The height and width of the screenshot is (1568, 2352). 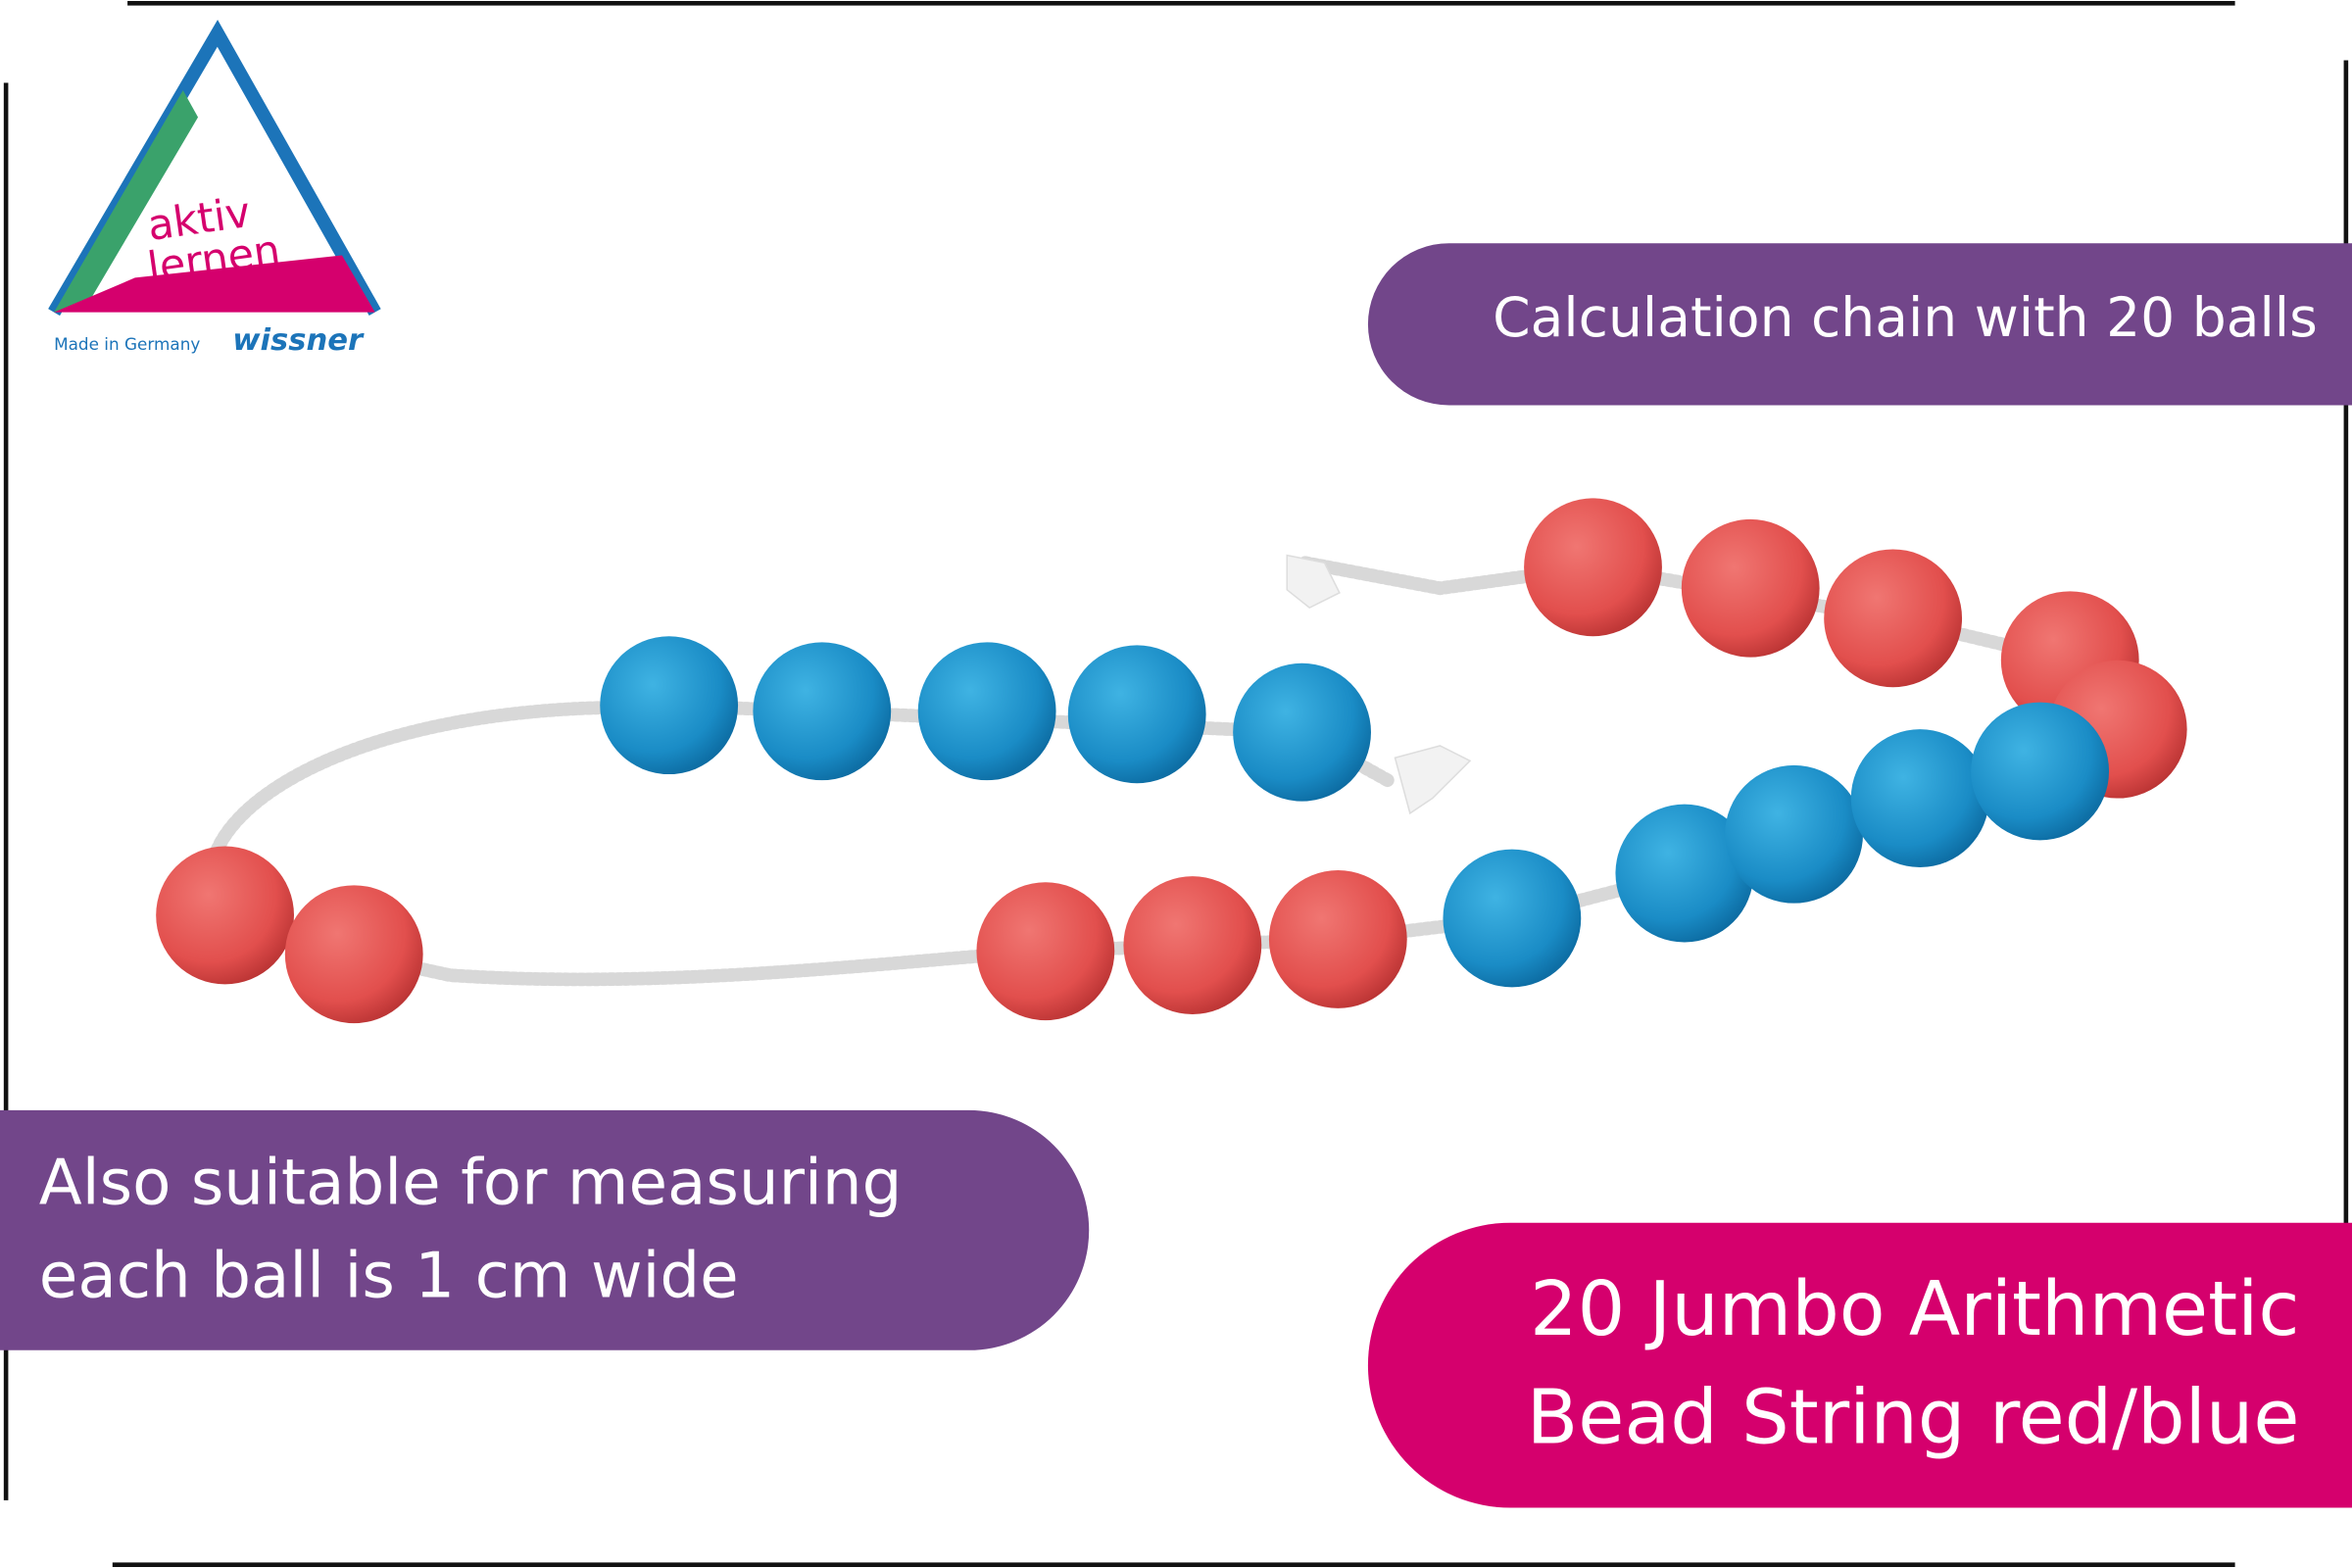 I want to click on banner-right-line: 20 Jumbo Arithmetic, so click(x=1914, y=1309).